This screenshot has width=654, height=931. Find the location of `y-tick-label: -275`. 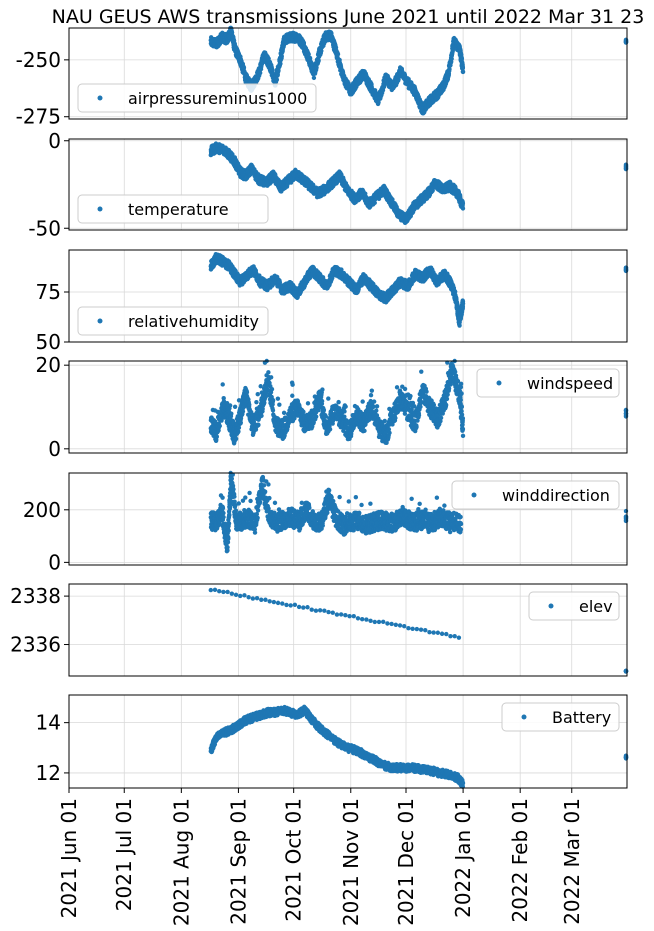

y-tick-label: -275 is located at coordinates (38, 117).